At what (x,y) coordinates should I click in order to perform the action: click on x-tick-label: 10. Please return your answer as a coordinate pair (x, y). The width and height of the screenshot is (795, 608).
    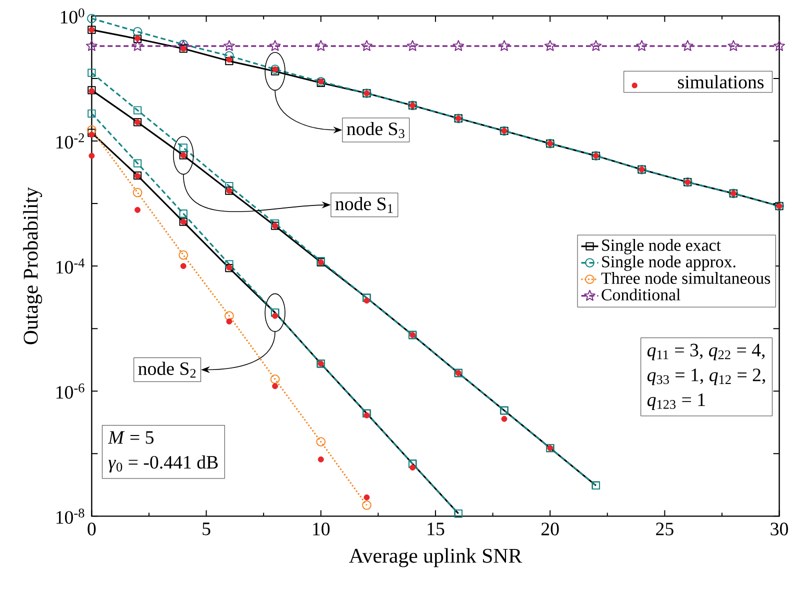
    Looking at the image, I should click on (321, 529).